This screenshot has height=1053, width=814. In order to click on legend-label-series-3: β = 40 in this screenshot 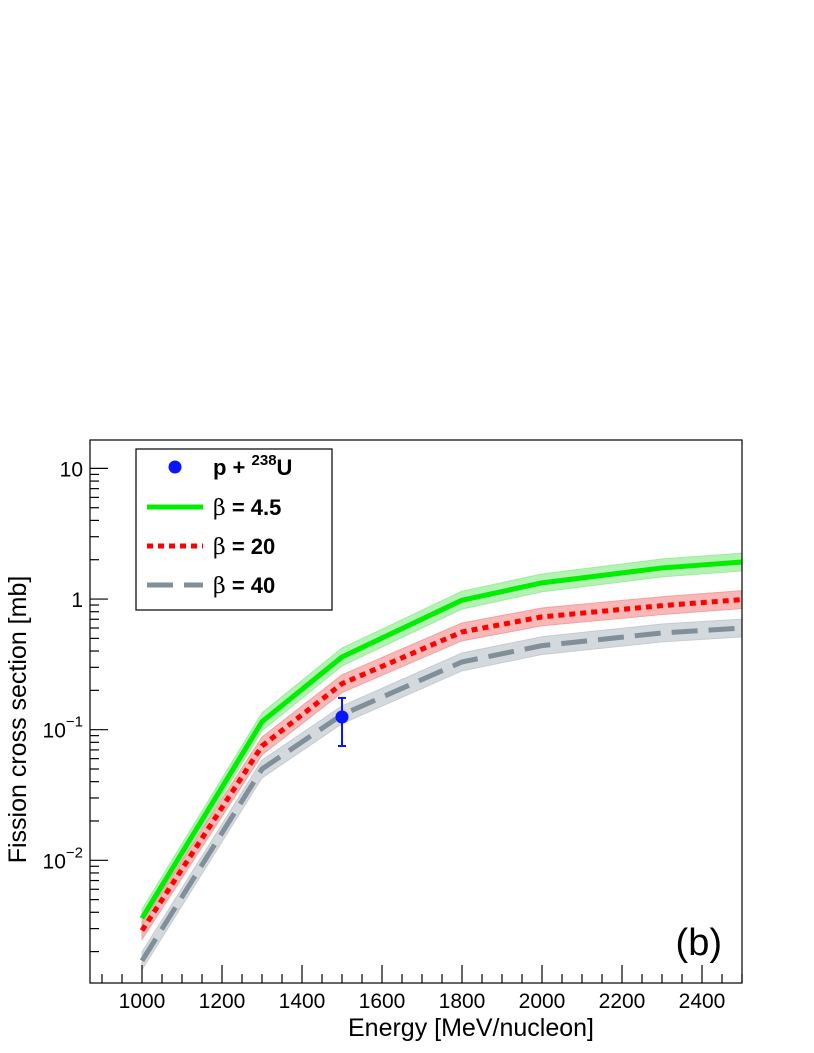, I will do `click(244, 586)`.